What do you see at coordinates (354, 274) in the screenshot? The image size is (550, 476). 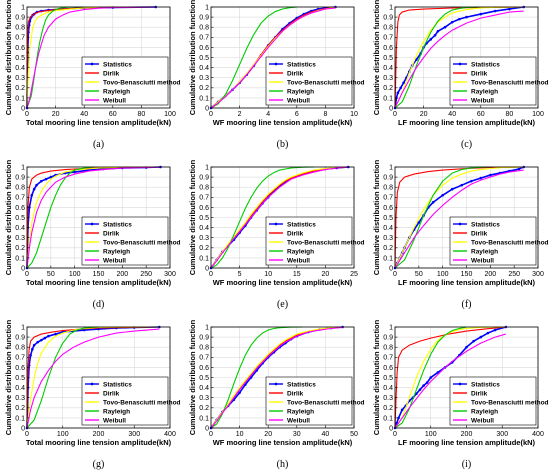 I see `x-tick-label: 25` at bounding box center [354, 274].